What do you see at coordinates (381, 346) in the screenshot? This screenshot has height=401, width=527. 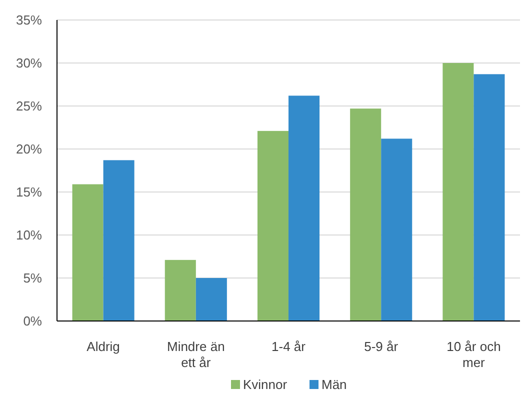 I see `x-tick-label: 5-9 år` at bounding box center [381, 346].